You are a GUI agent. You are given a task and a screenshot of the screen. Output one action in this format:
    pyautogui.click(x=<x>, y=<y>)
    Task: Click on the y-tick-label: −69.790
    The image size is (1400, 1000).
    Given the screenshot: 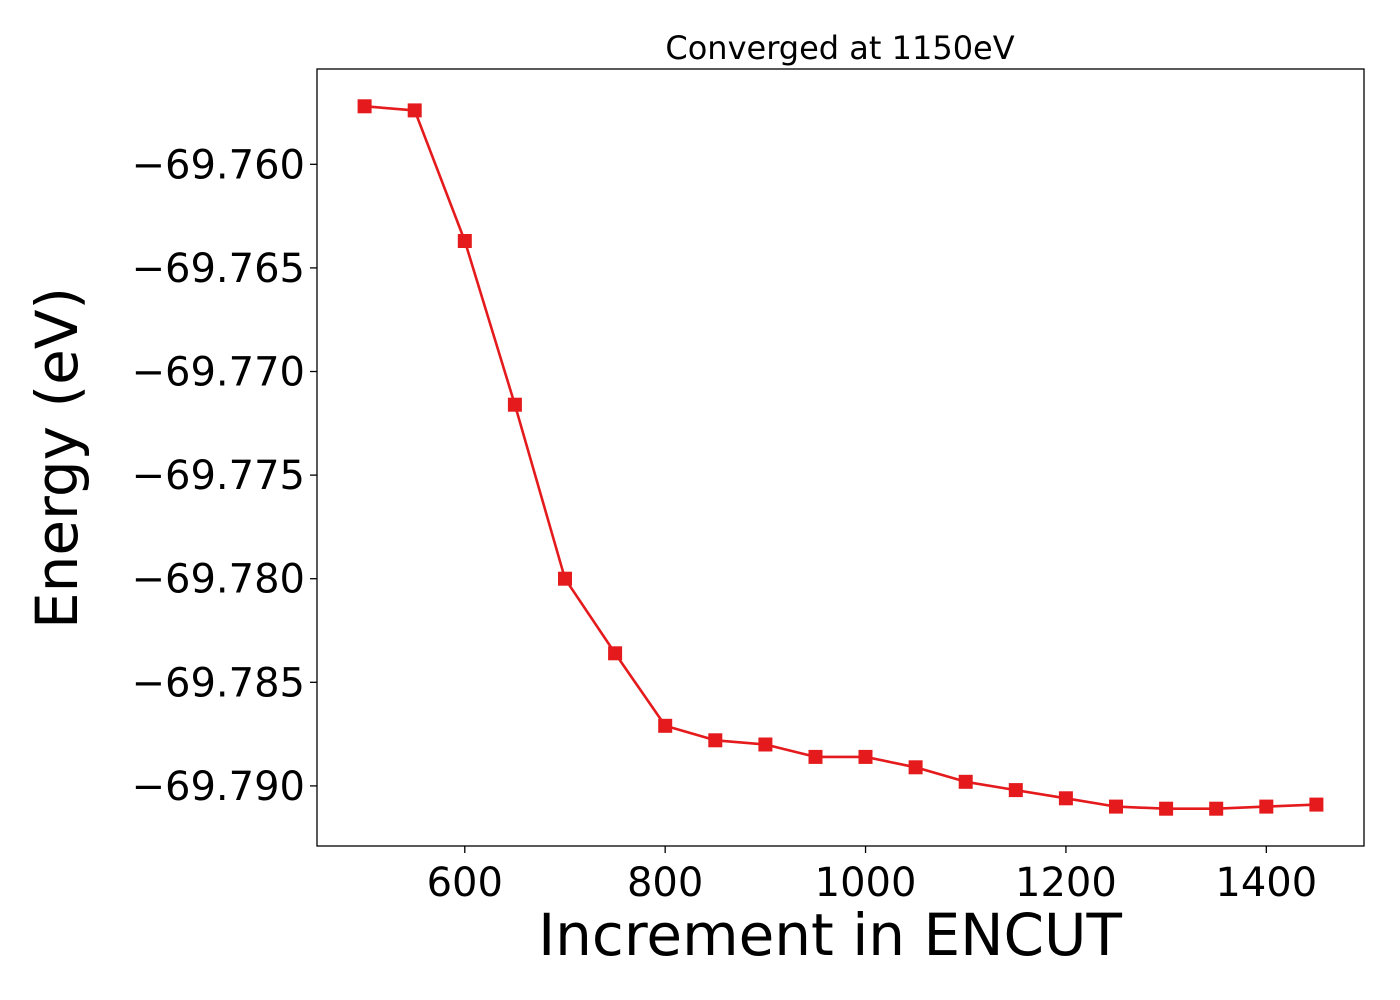 What is the action you would take?
    pyautogui.click(x=218, y=787)
    